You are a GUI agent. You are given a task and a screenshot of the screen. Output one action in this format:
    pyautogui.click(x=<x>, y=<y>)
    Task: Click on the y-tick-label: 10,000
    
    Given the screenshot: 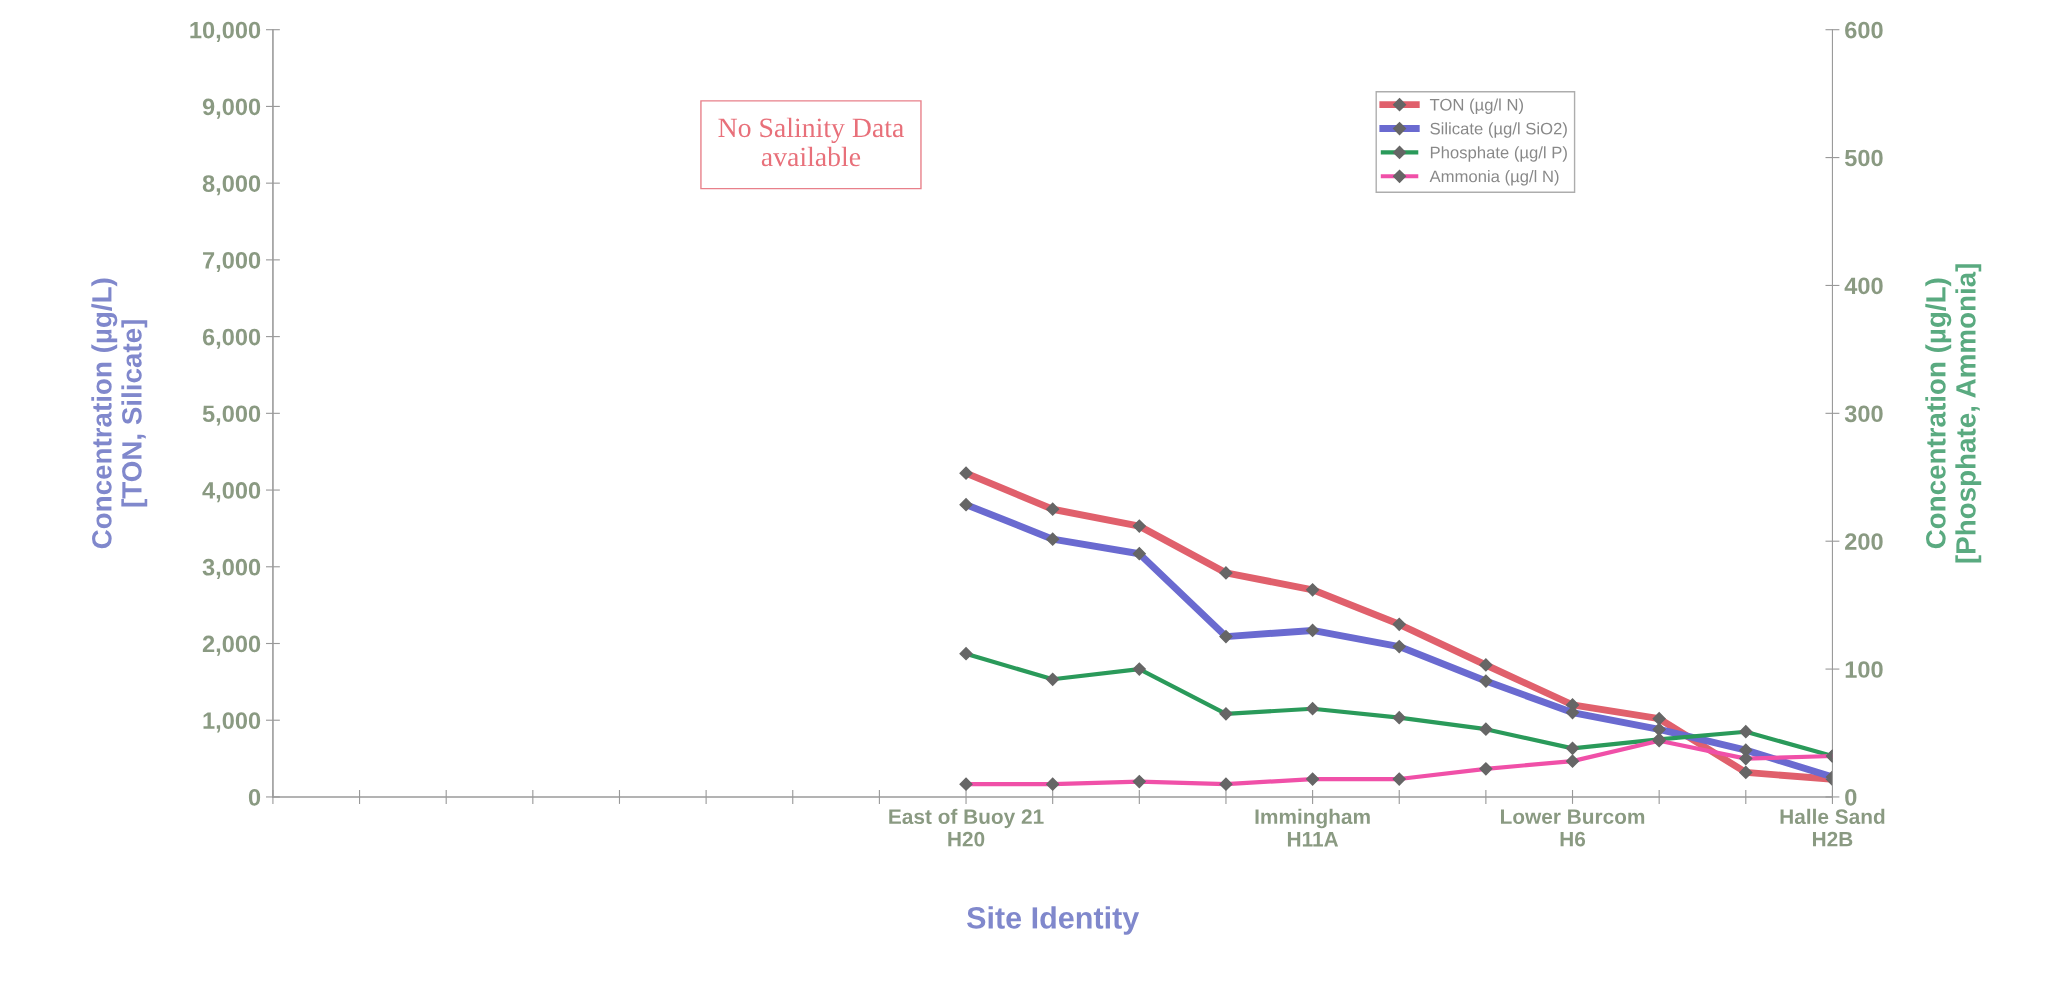 What is the action you would take?
    pyautogui.click(x=225, y=31)
    